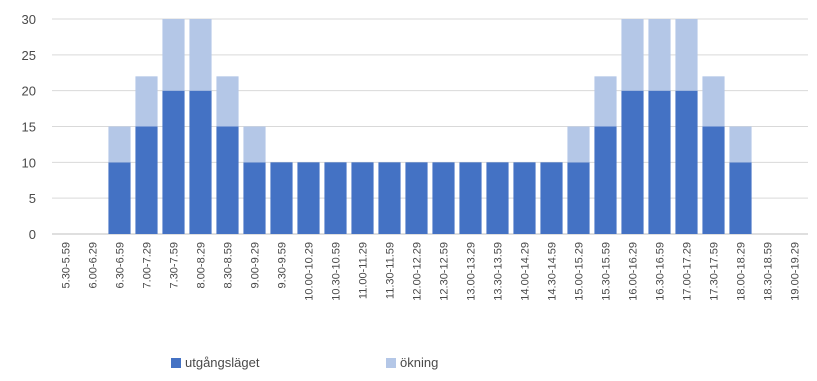 The image size is (817, 381). Describe the element at coordinates (391, 362) in the screenshot. I see `legend-swatch-okning` at that location.